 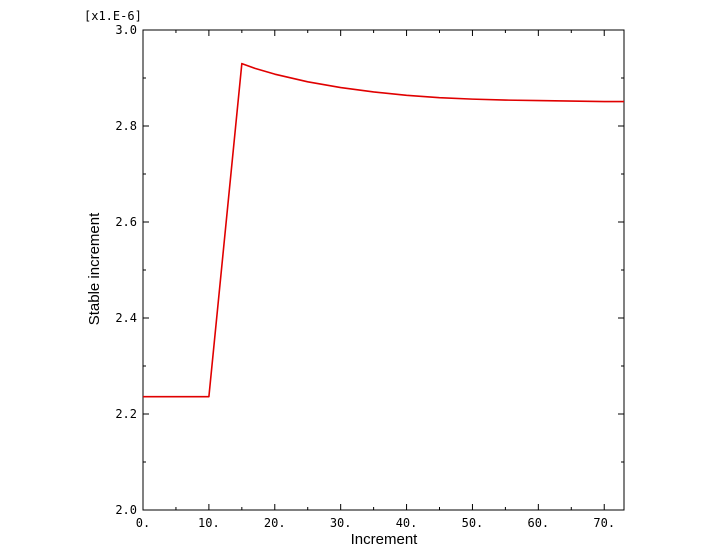 I want to click on y-tick-label: 2.2, so click(x=126, y=414).